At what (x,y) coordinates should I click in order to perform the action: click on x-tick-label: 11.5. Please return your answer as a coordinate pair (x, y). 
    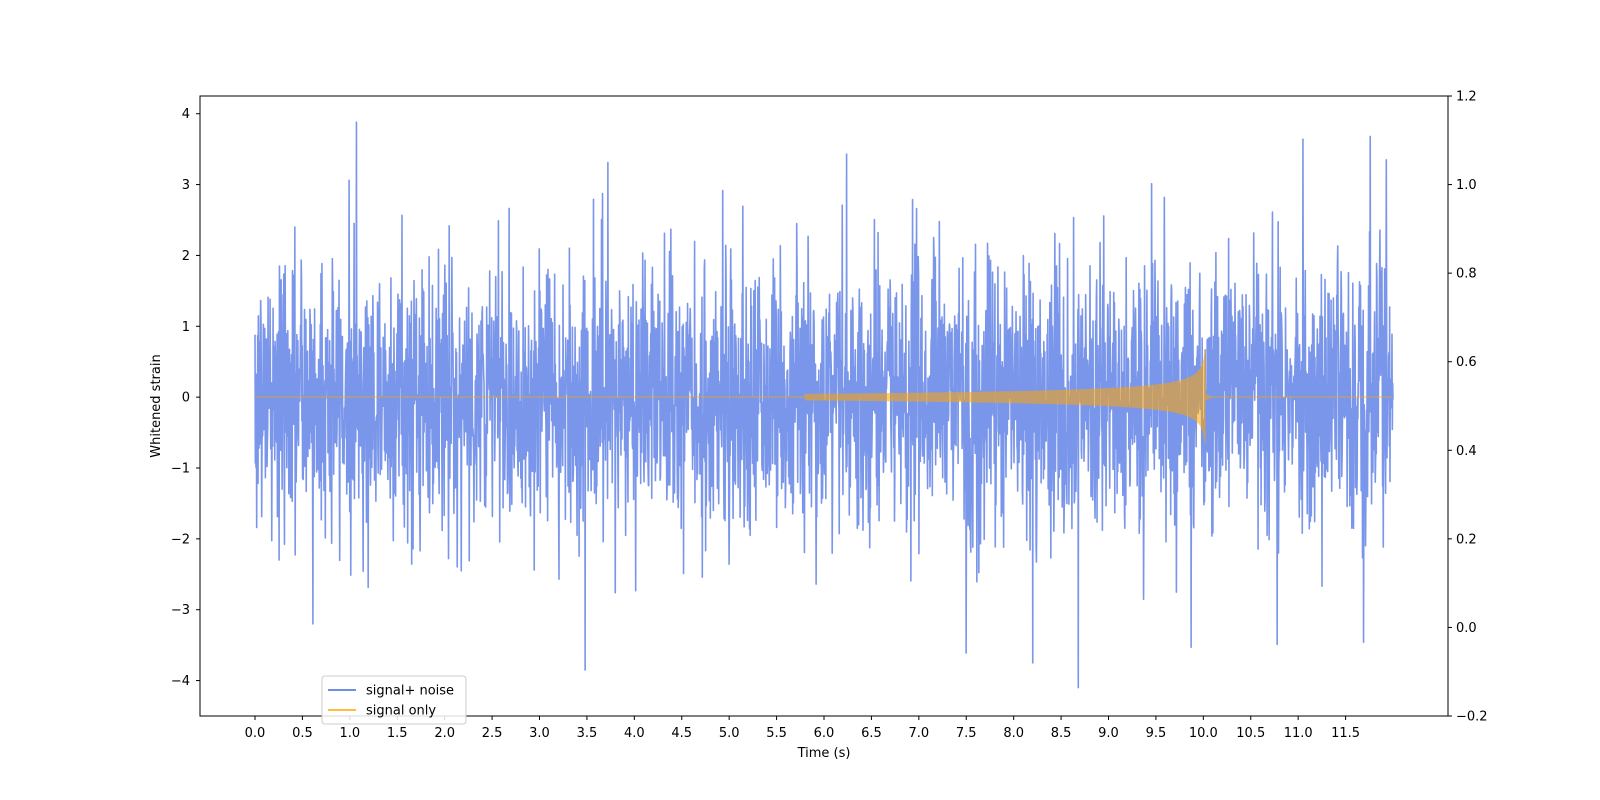
    Looking at the image, I should click on (1345, 733).